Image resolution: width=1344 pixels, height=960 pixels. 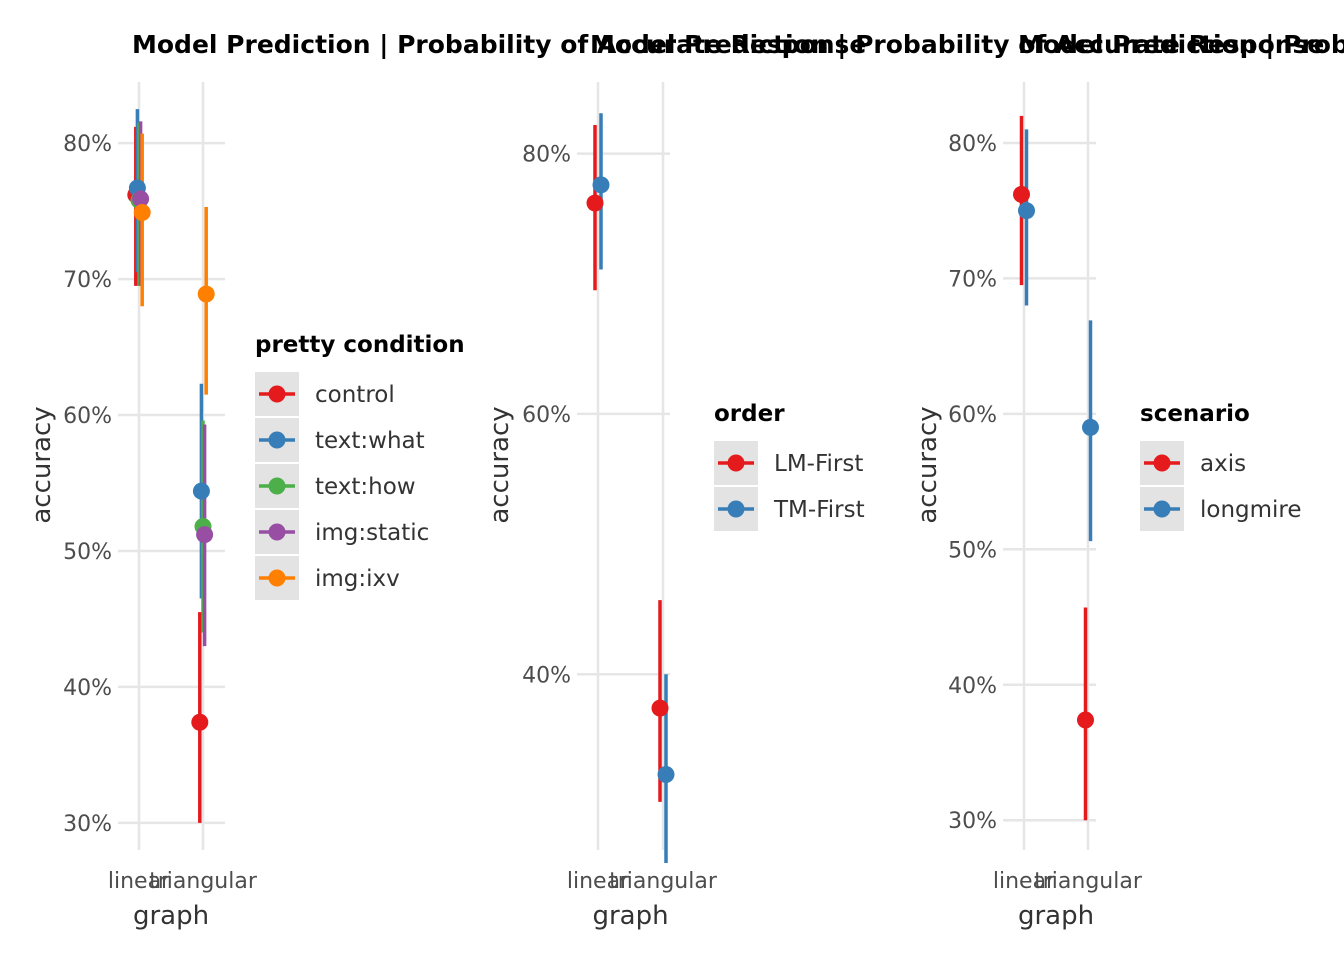 What do you see at coordinates (1251, 510) in the screenshot?
I see `legend-label: longmire` at bounding box center [1251, 510].